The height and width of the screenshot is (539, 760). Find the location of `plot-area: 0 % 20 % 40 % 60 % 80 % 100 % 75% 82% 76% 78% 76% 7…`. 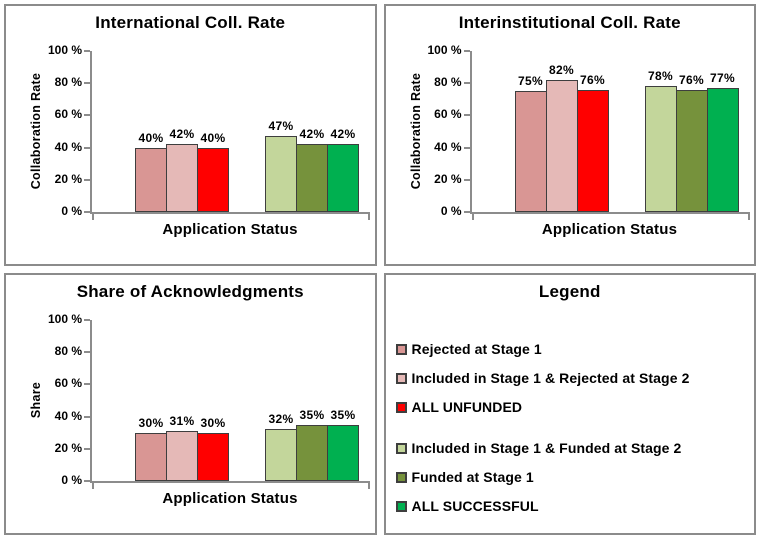

plot-area: 0 % 20 % 40 % 60 % 80 % 100 % 75% 82% 76% 78% 76% 7… is located at coordinates (588, 131).